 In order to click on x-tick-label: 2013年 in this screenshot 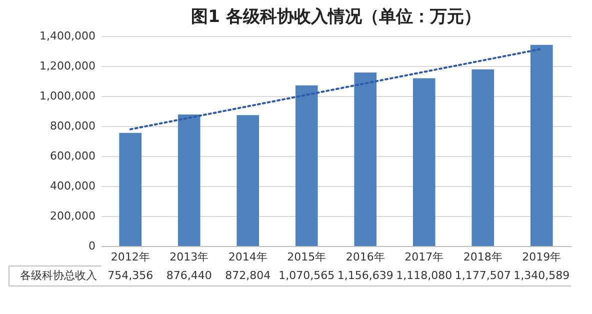, I will do `click(189, 257)`.